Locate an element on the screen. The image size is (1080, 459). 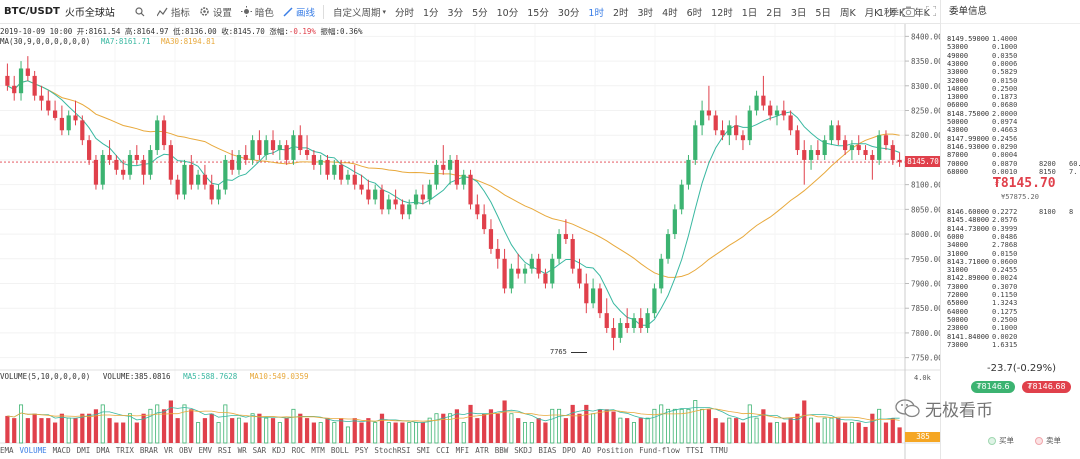
order-book-row: 8143.71000 0.0600 is located at coordinates (1010, 262).